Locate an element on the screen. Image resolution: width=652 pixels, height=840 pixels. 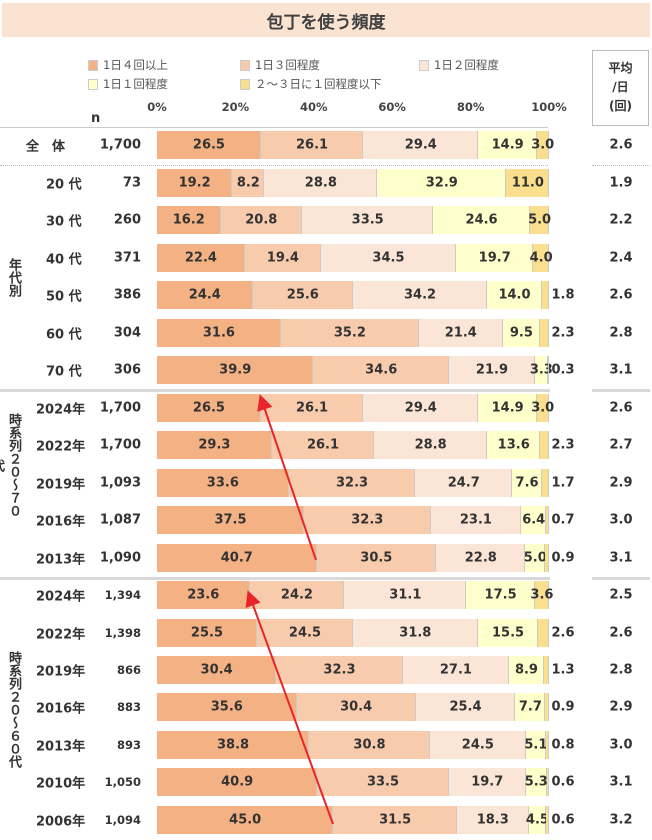
row-average: 2.2 is located at coordinates (621, 220).